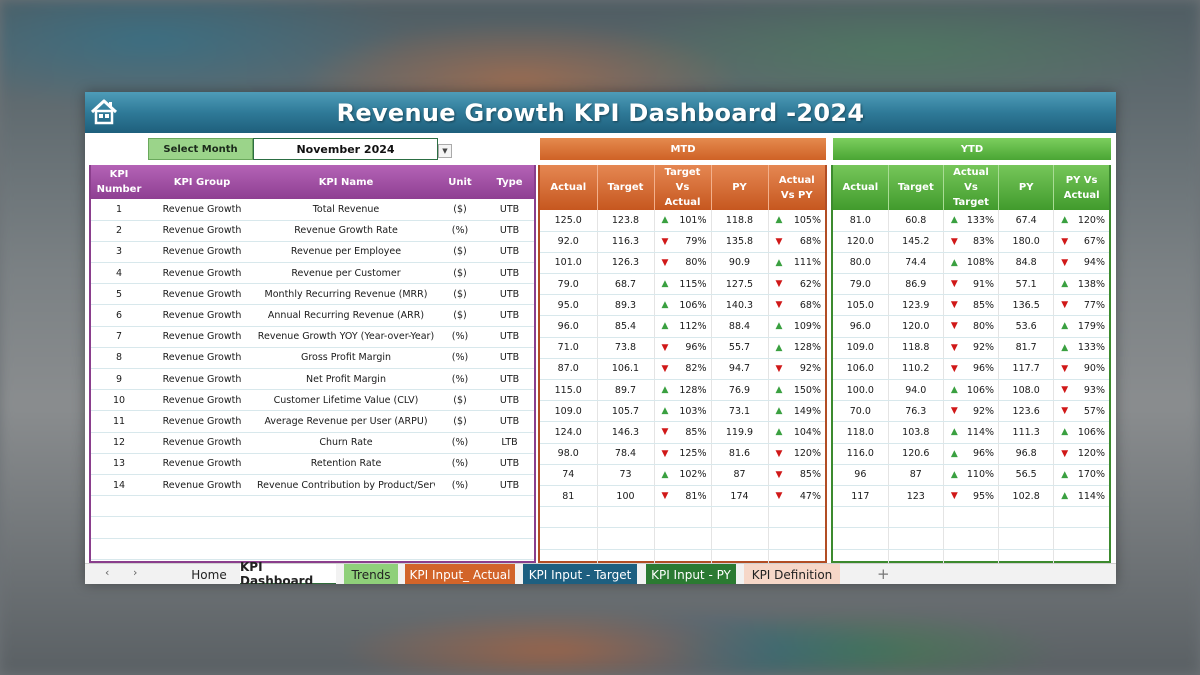  I want to click on kpi-number-cell: 13, so click(119, 464).